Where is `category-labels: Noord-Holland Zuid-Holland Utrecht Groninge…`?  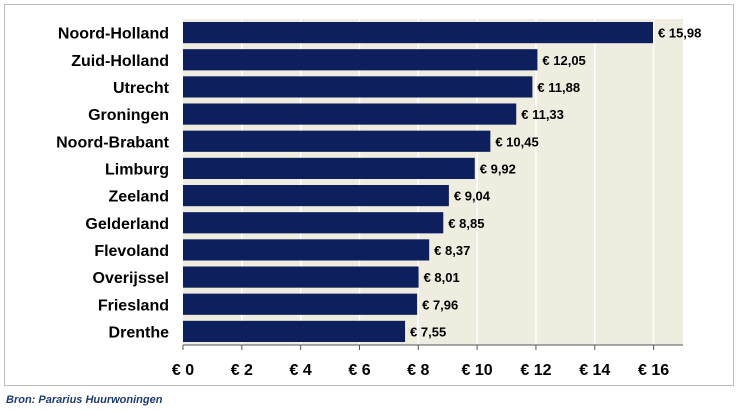
category-labels: Noord-Holland Zuid-Holland Utrecht Groninge… is located at coordinates (113, 184).